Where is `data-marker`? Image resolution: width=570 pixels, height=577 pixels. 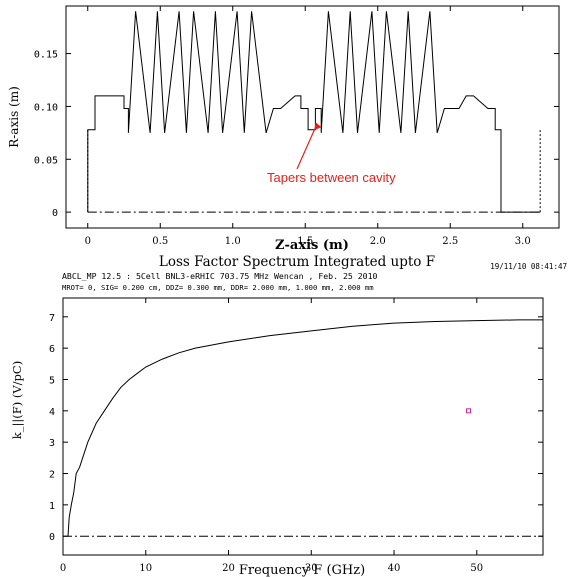
data-marker is located at coordinates (469, 411).